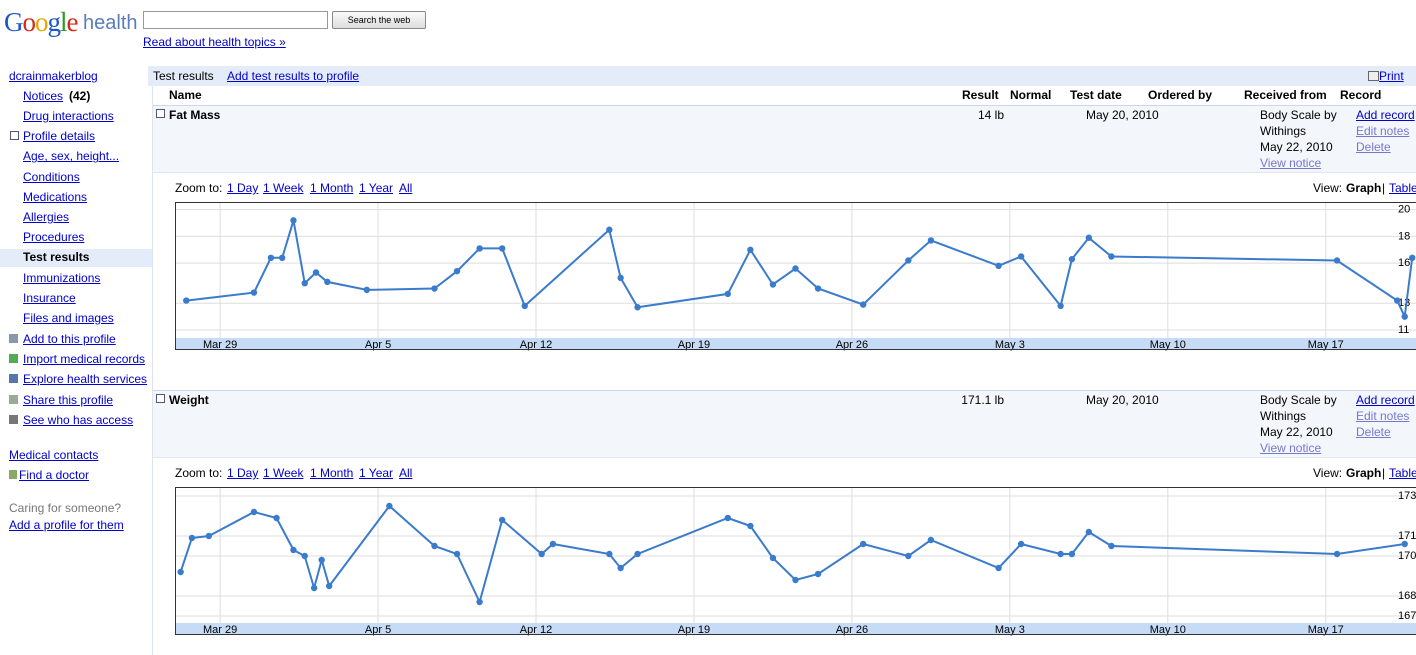 The height and width of the screenshot is (655, 1416). What do you see at coordinates (46, 217) in the screenshot?
I see `nav-item: Allergies` at bounding box center [46, 217].